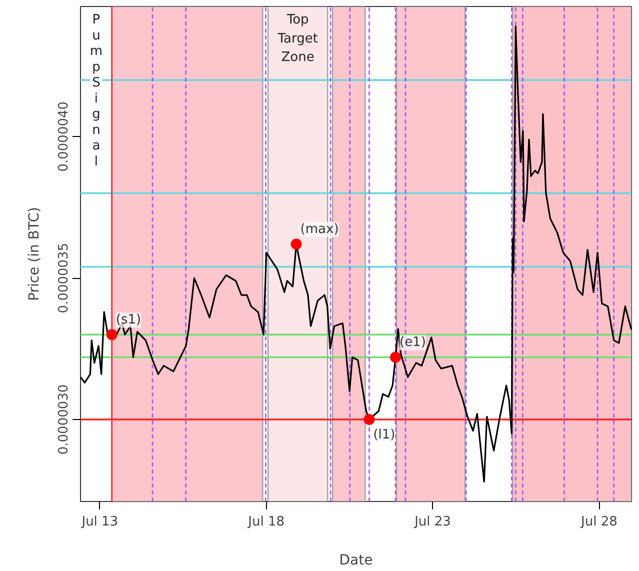  Describe the element at coordinates (96, 91) in the screenshot. I see `text: Pump Signal` at that location.